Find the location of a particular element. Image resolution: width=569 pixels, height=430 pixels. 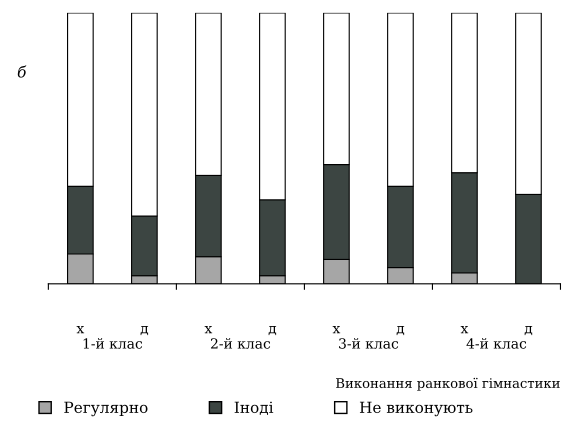

x-axis-title: Виконання ранкової гімнастики is located at coordinates (448, 384).